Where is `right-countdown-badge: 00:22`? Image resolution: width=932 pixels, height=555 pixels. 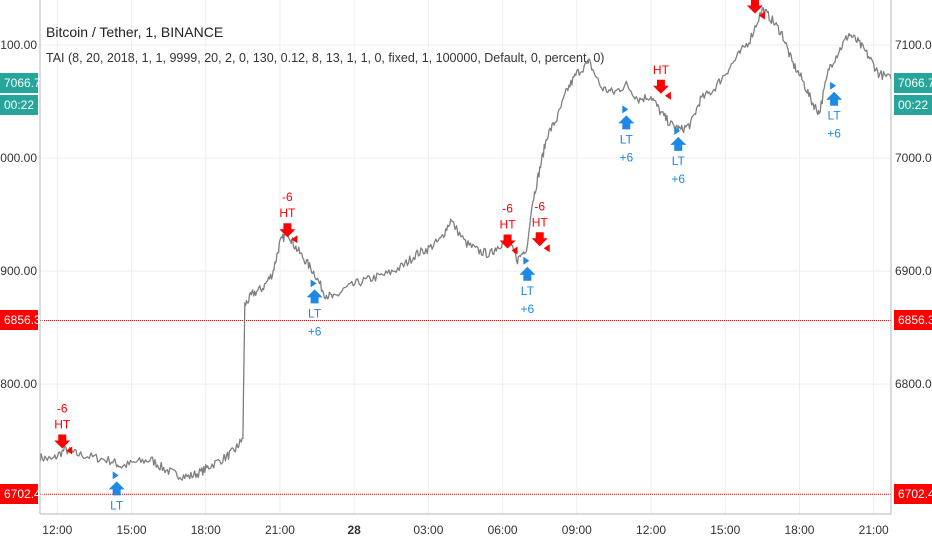
right-countdown-badge: 00:22 is located at coordinates (913, 104).